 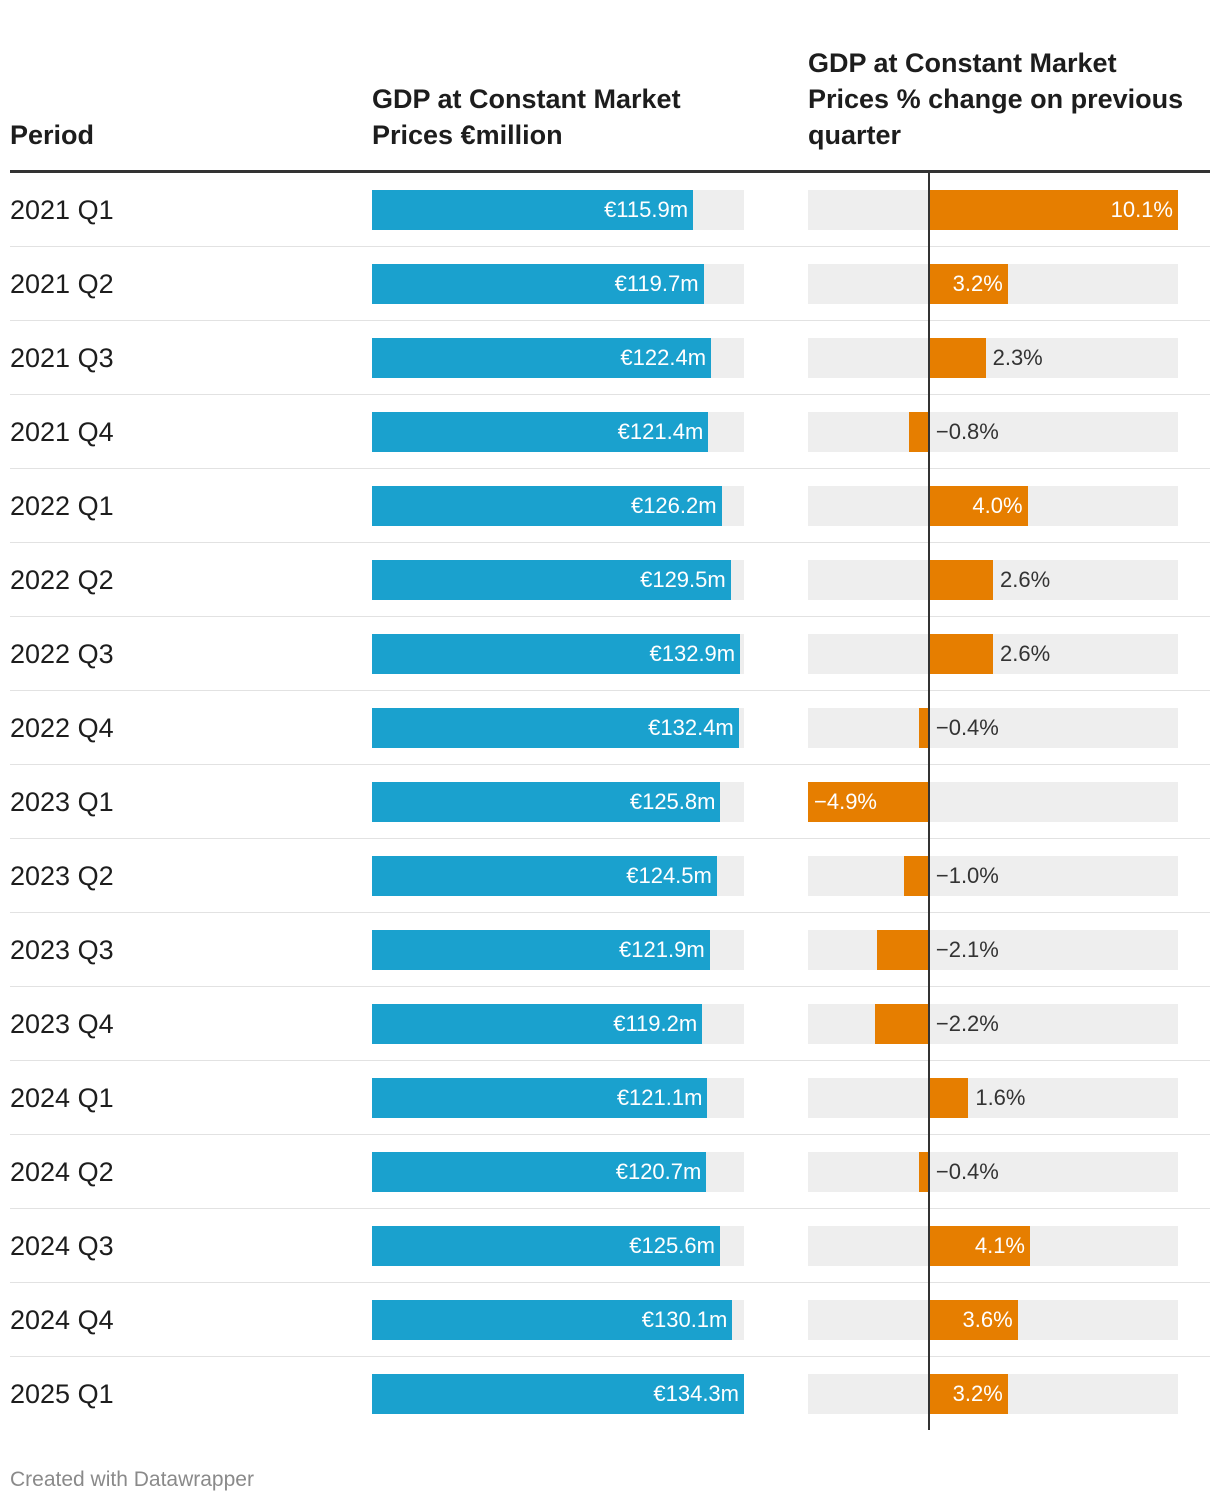 I want to click on pct-change-label: −4.9%, so click(x=845, y=801).